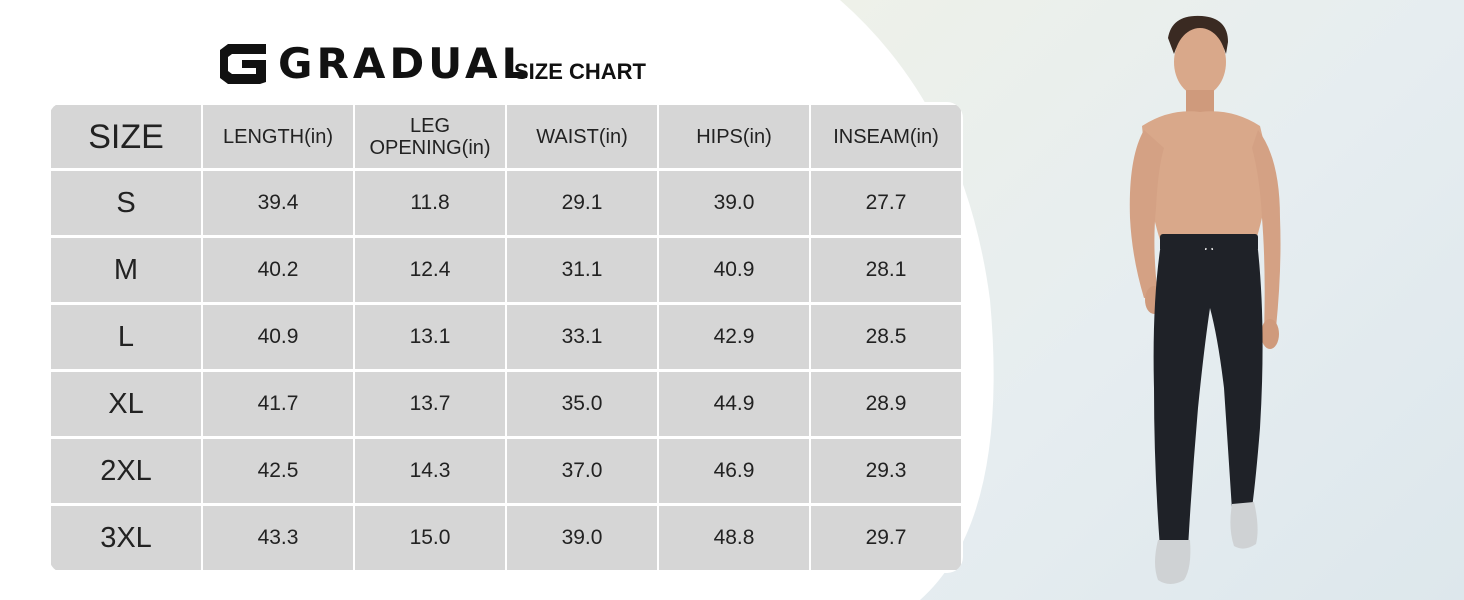  I want to click on waist-cell: 35.0, so click(582, 404).